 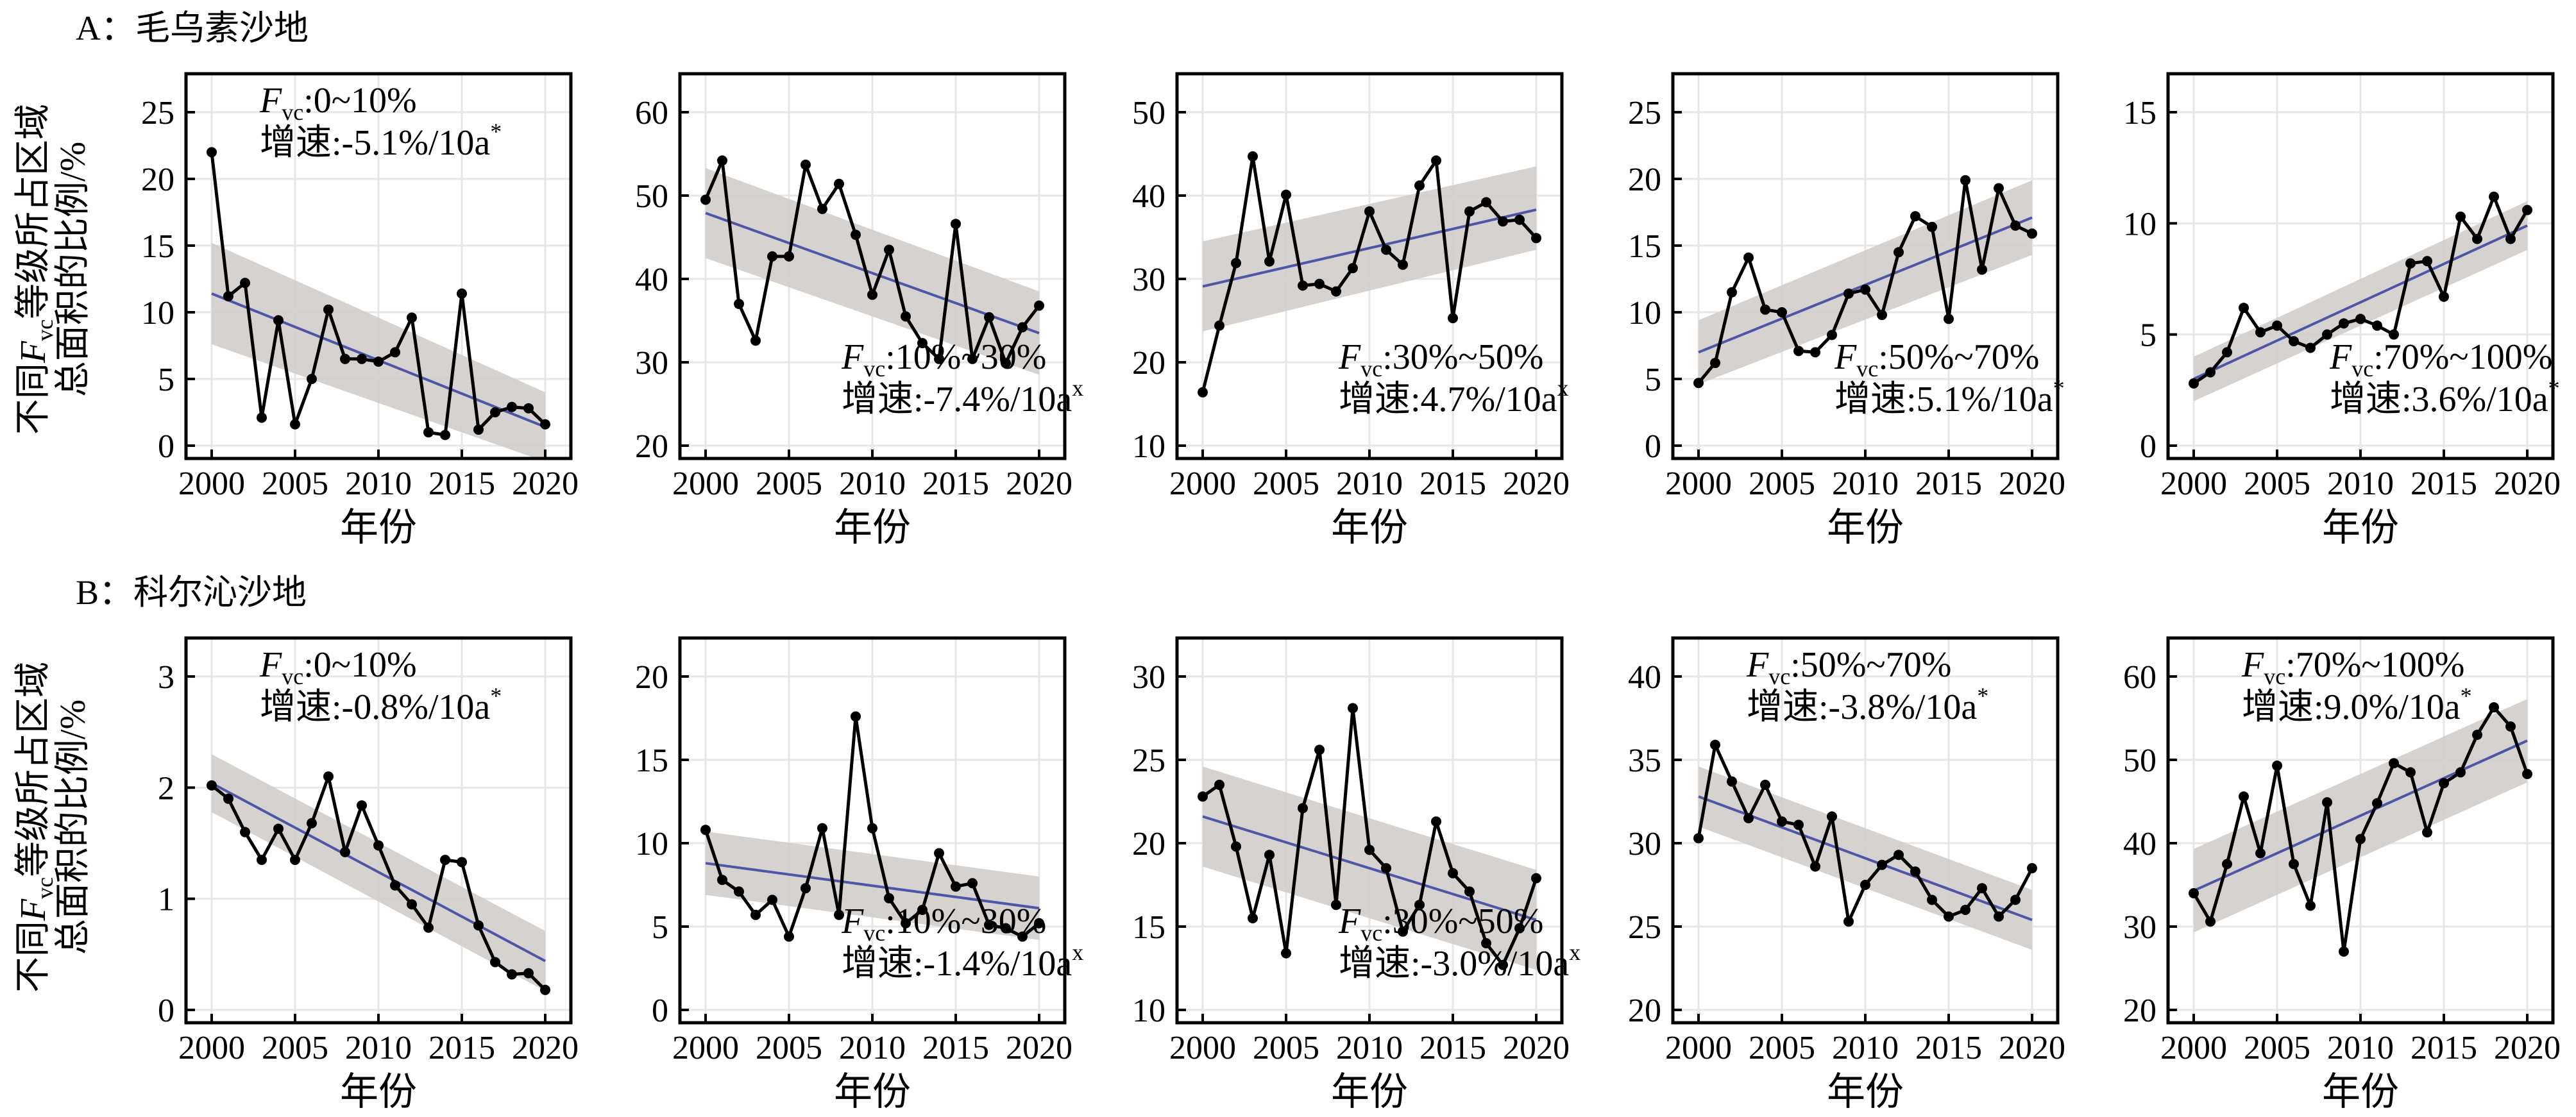 What do you see at coordinates (378, 266) in the screenshot?
I see `grid-lines` at bounding box center [378, 266].